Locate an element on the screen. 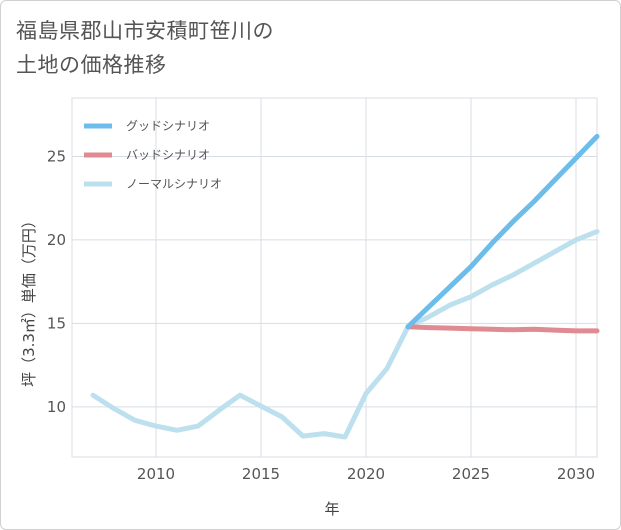  x-tick-label: 2020 is located at coordinates (366, 474).